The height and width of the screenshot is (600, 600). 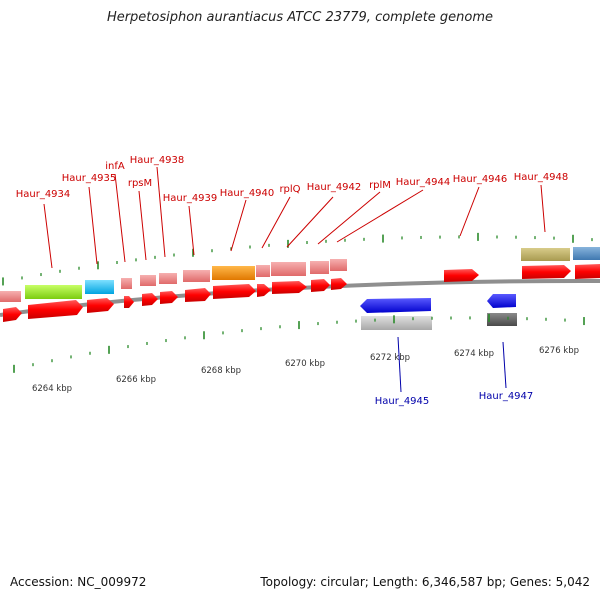 I want to click on gene-label: Haur_4946, so click(x=480, y=179).